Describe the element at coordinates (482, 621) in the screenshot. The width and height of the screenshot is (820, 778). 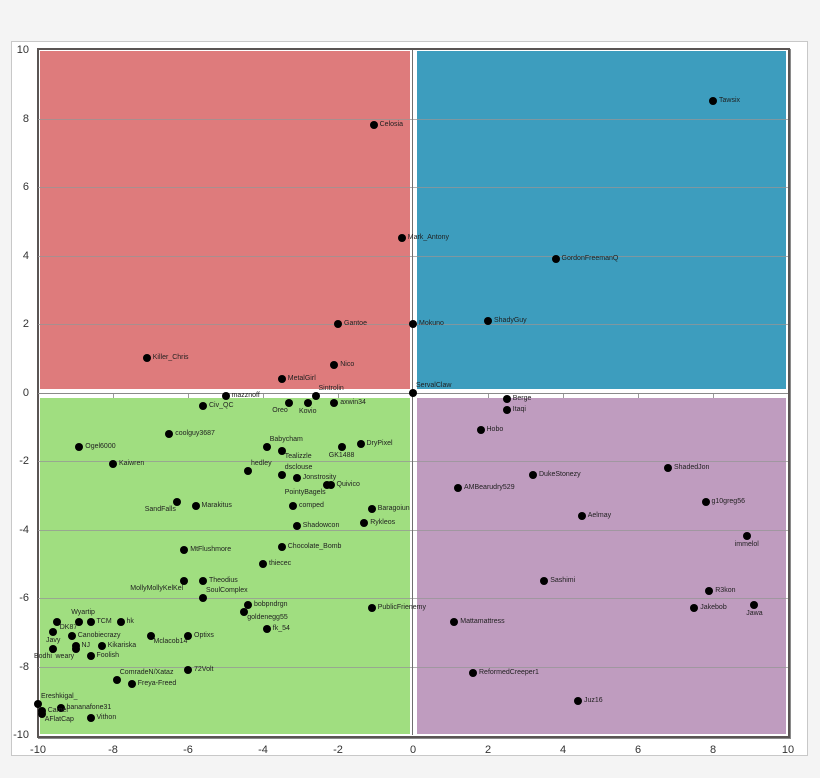
I see `point-label: Mattamattress` at that location.